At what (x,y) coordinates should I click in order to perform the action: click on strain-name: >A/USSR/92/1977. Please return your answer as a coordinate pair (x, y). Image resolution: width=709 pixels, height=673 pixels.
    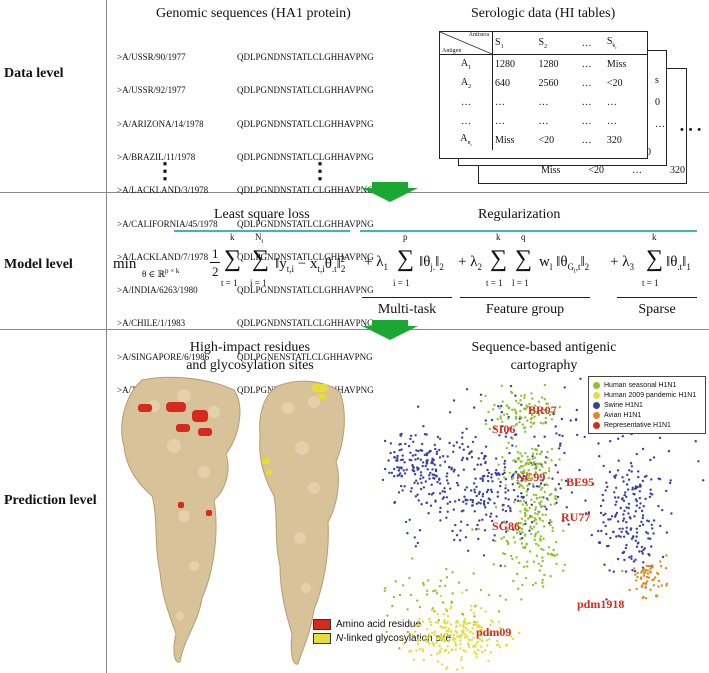
    Looking at the image, I should click on (151, 90).